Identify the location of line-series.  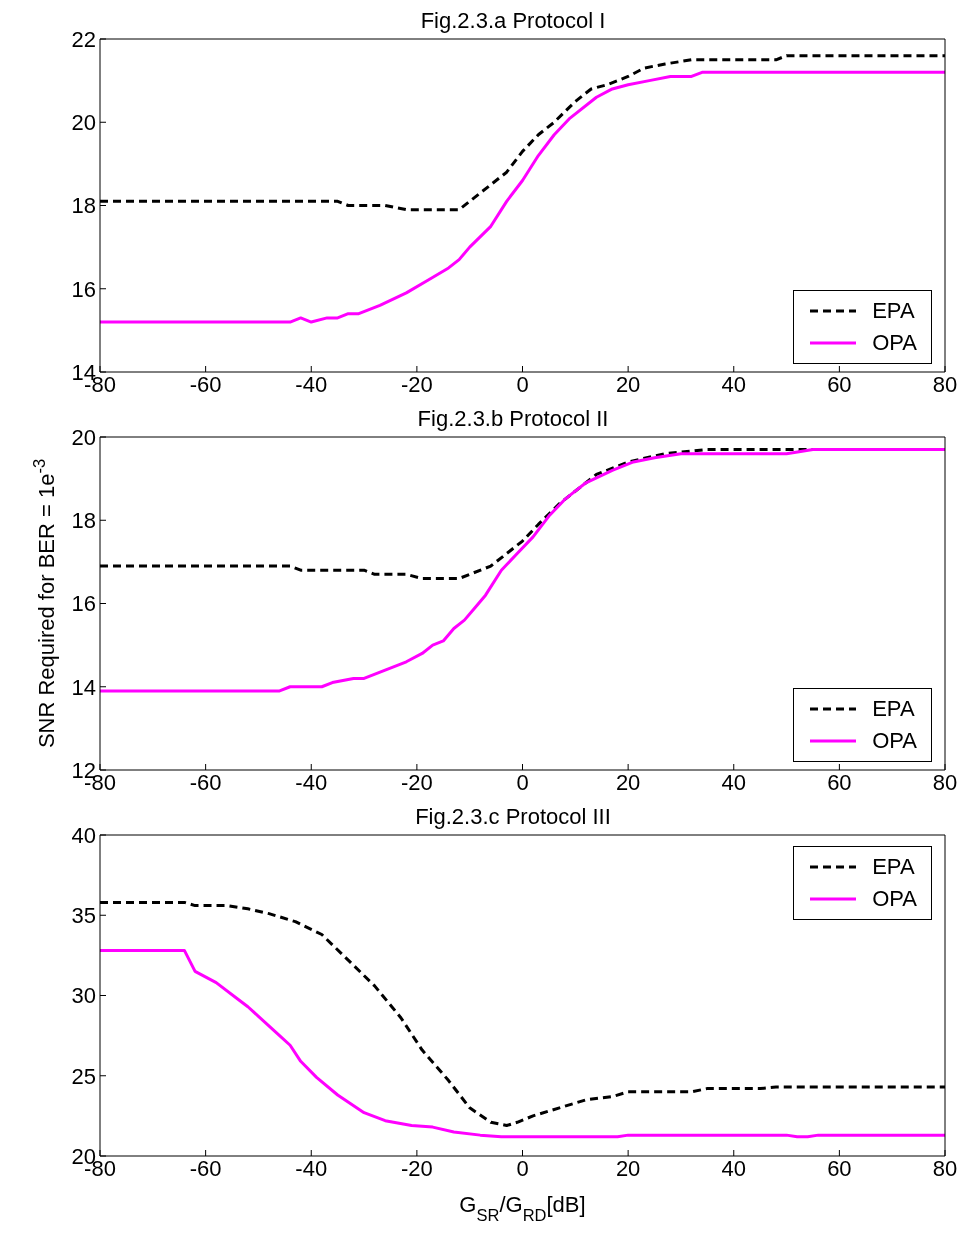
(522, 1044).